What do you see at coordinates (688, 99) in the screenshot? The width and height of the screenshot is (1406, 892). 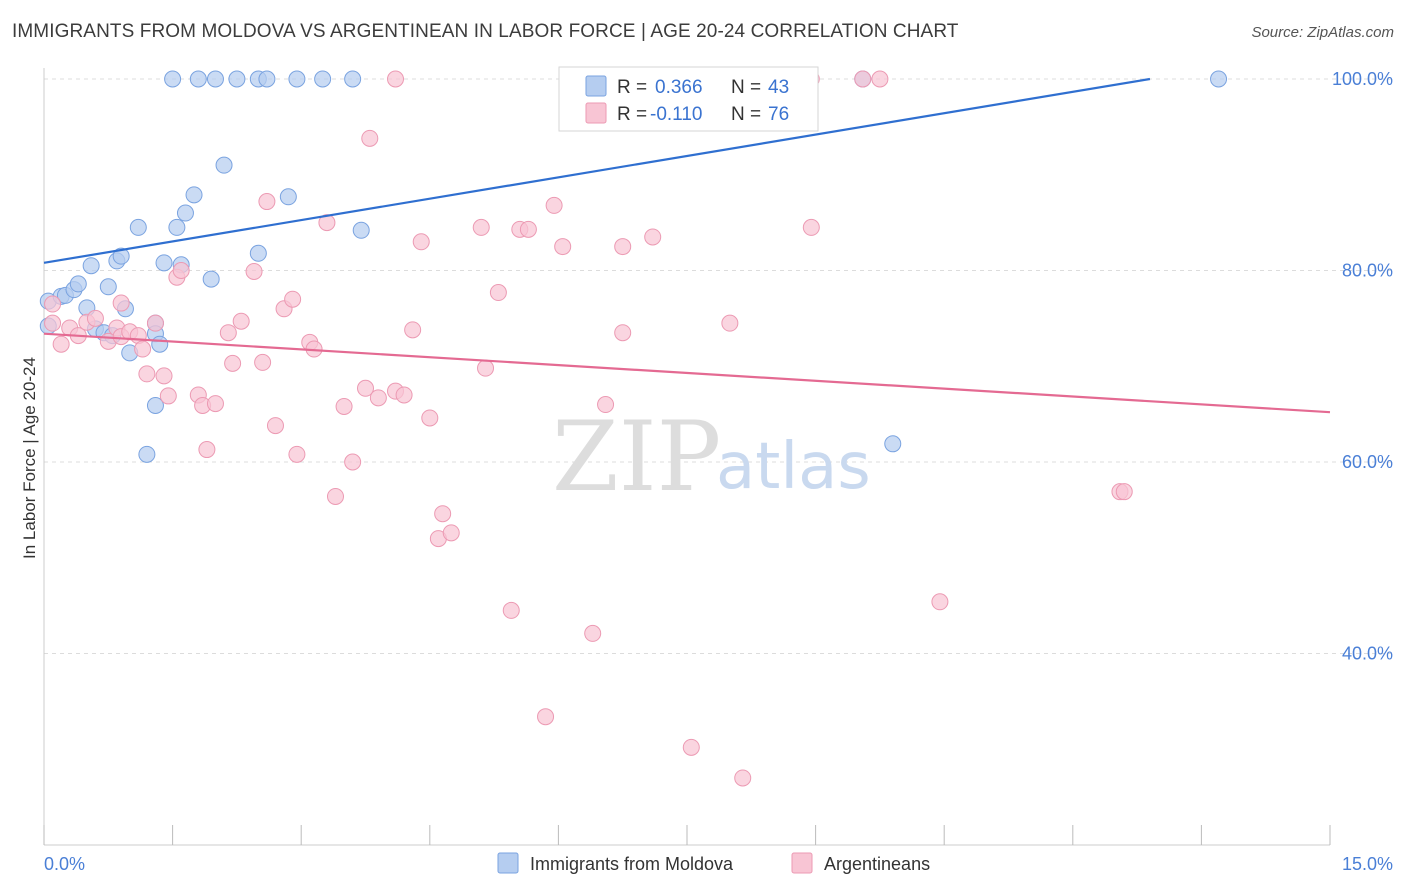 I see `stats-legend: R = 0.366 N = 43 R = -0.110 N = 76` at bounding box center [688, 99].